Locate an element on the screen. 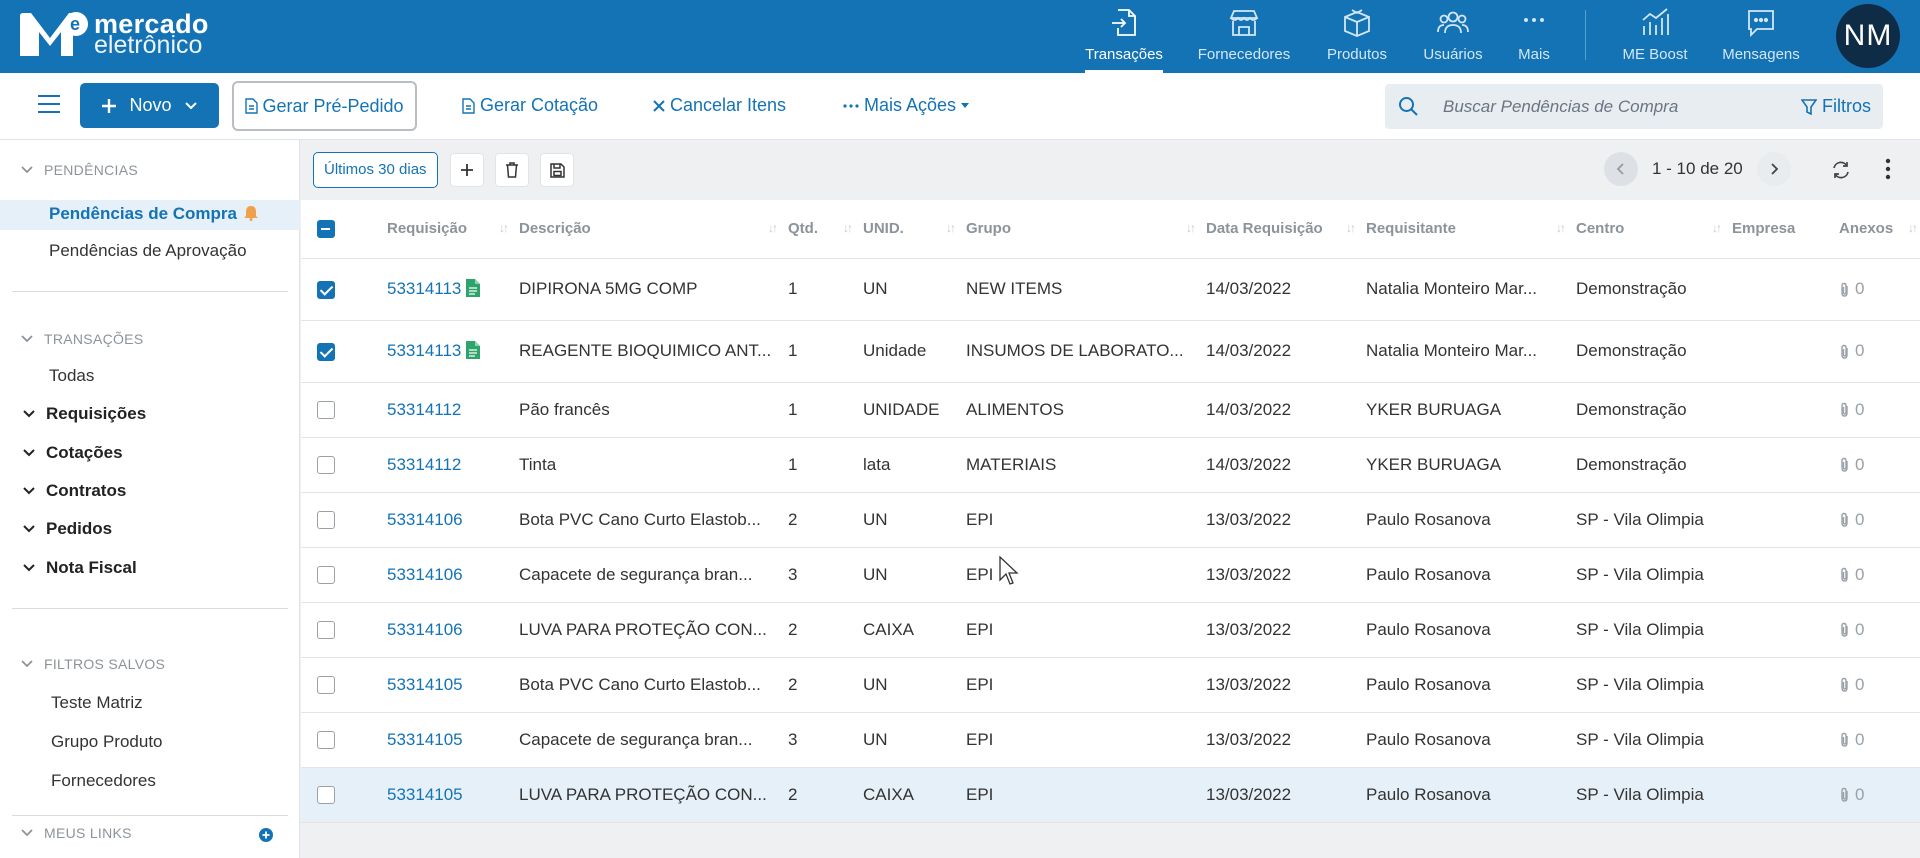  delete-button is located at coordinates (512, 170).